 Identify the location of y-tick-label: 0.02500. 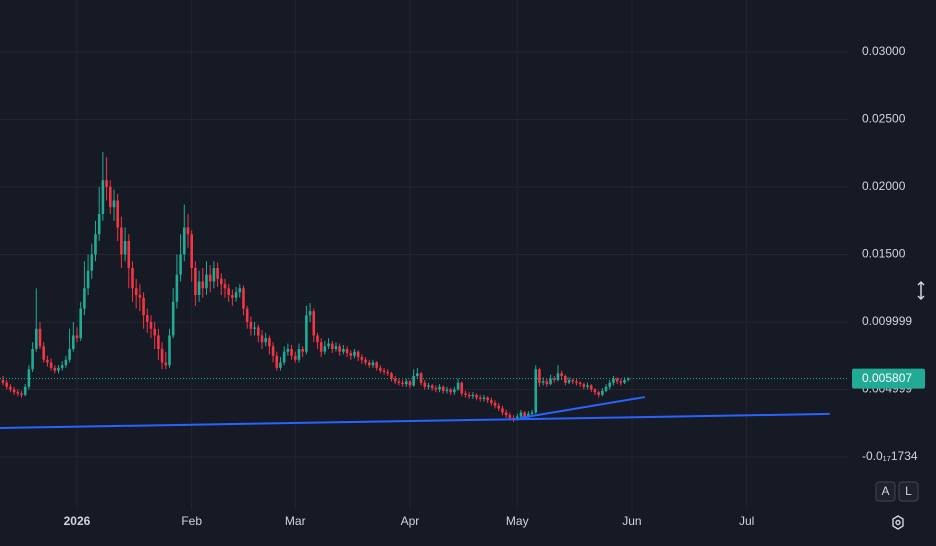
(884, 119).